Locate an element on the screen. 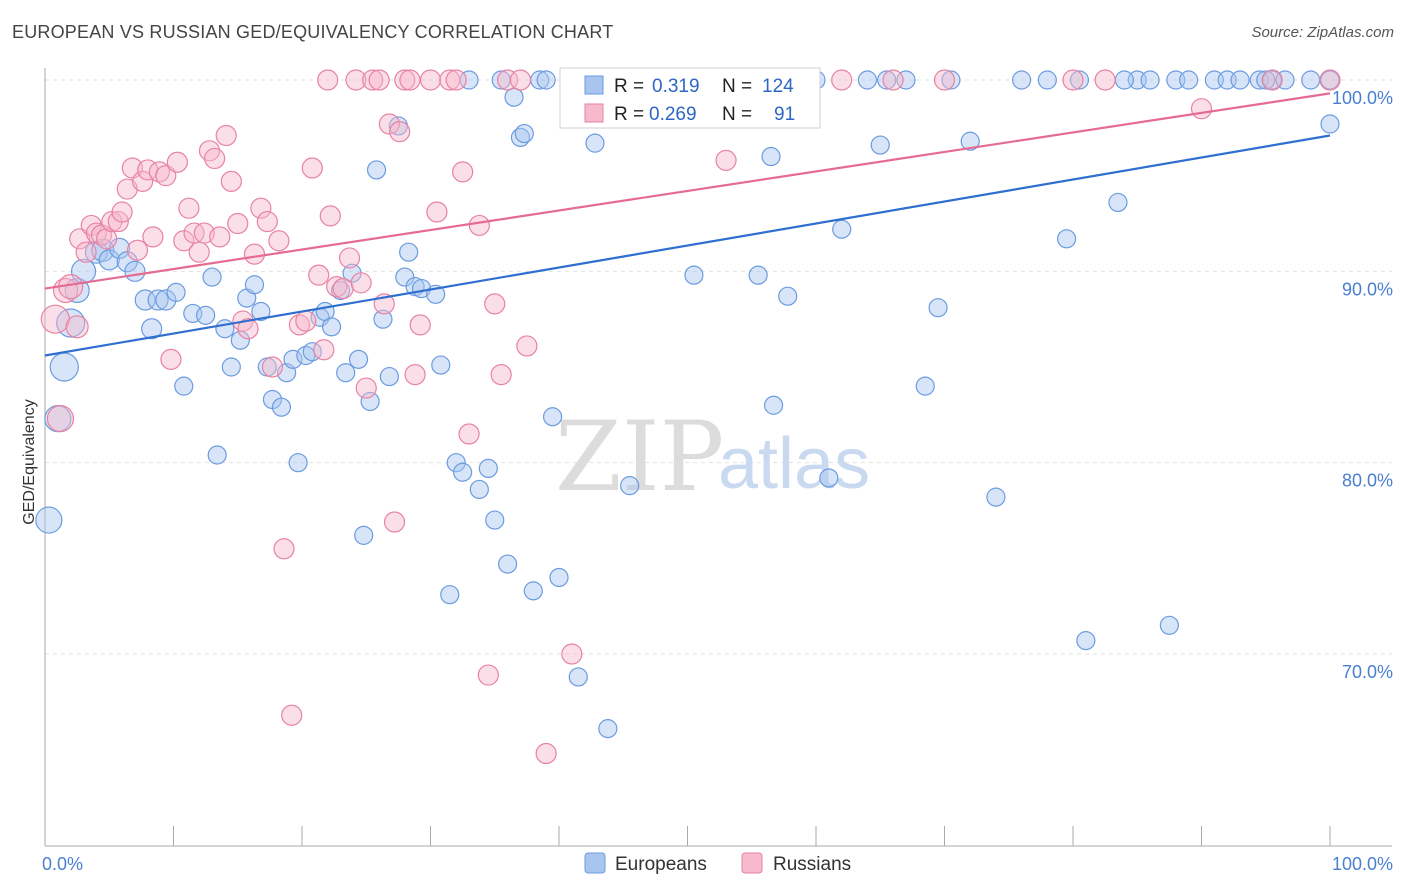 Image resolution: width=1406 pixels, height=892 pixels. legend-swatch-europeans is located at coordinates (594, 85).